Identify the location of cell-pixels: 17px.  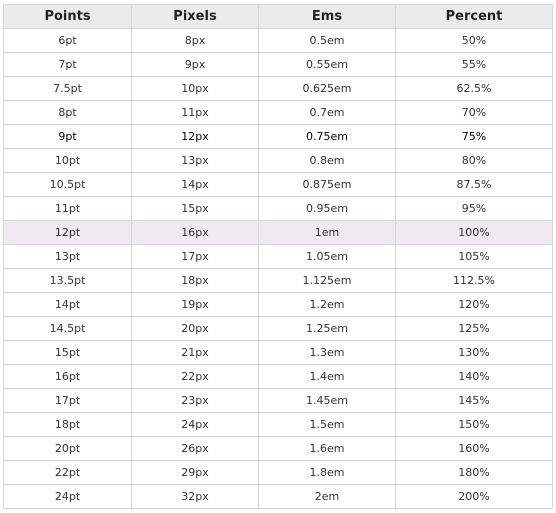
(195, 256).